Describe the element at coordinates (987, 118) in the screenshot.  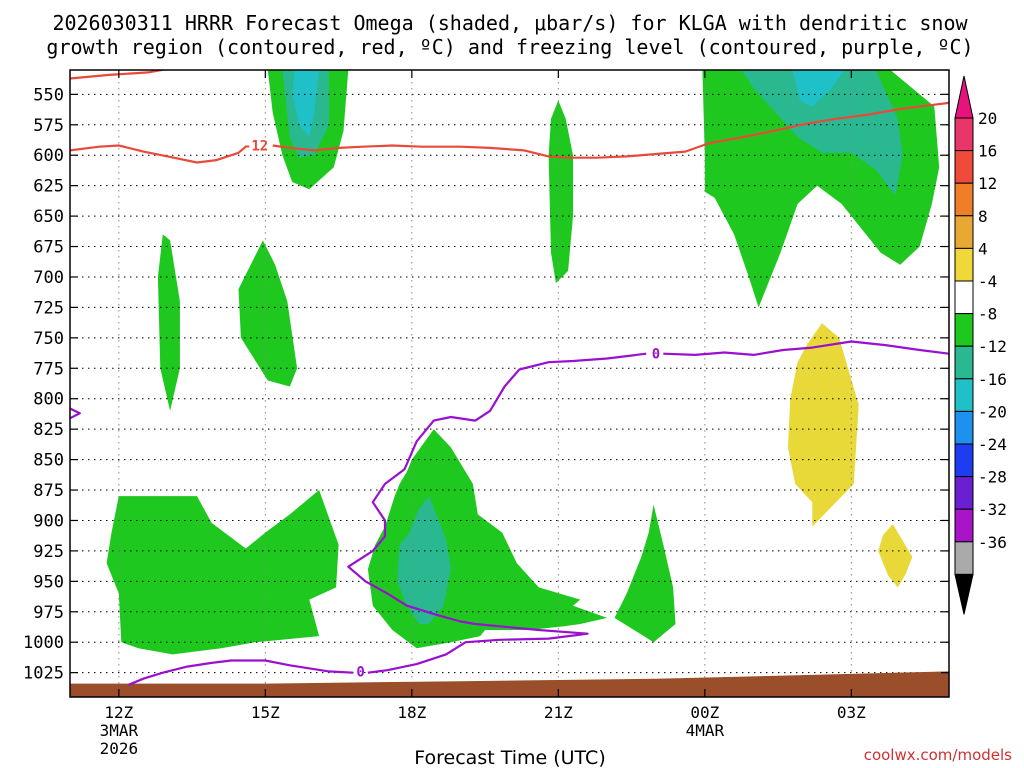
I see `colorbar-label: 20` at that location.